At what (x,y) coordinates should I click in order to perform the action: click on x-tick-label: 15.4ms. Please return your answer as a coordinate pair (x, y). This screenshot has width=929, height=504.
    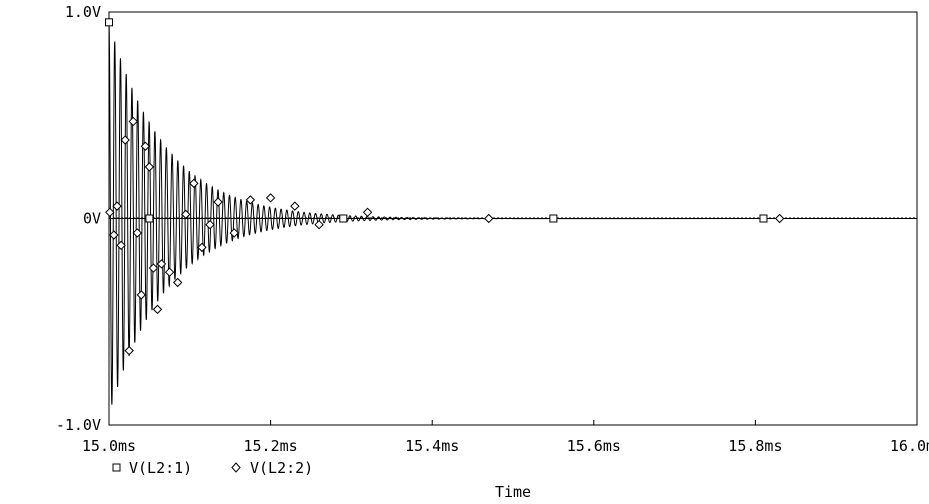
    Looking at the image, I should click on (432, 446).